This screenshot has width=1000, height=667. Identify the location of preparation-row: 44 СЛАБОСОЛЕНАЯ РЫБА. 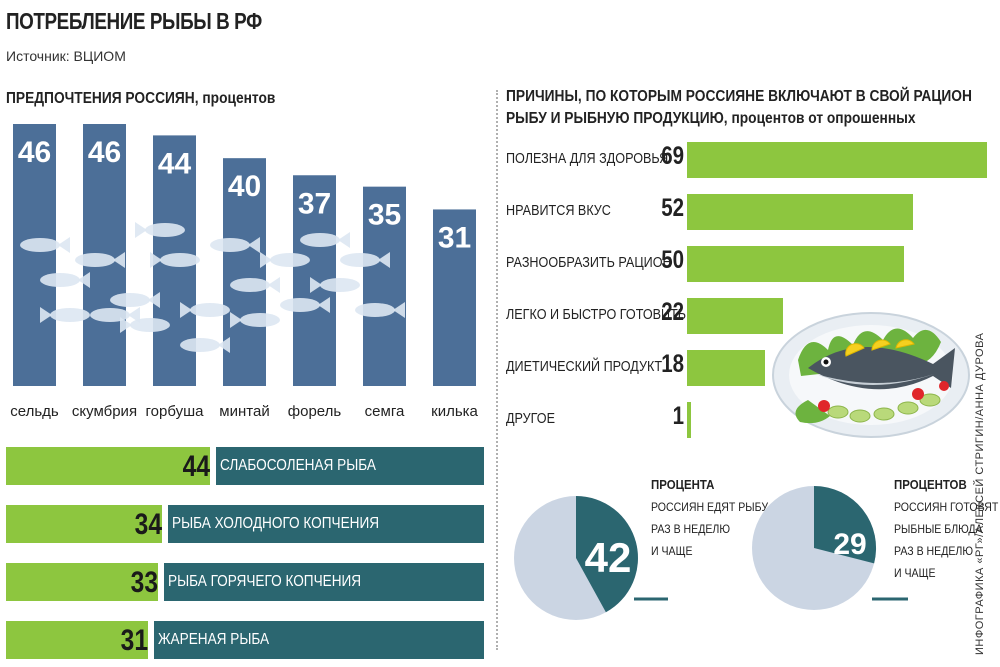
(245, 466).